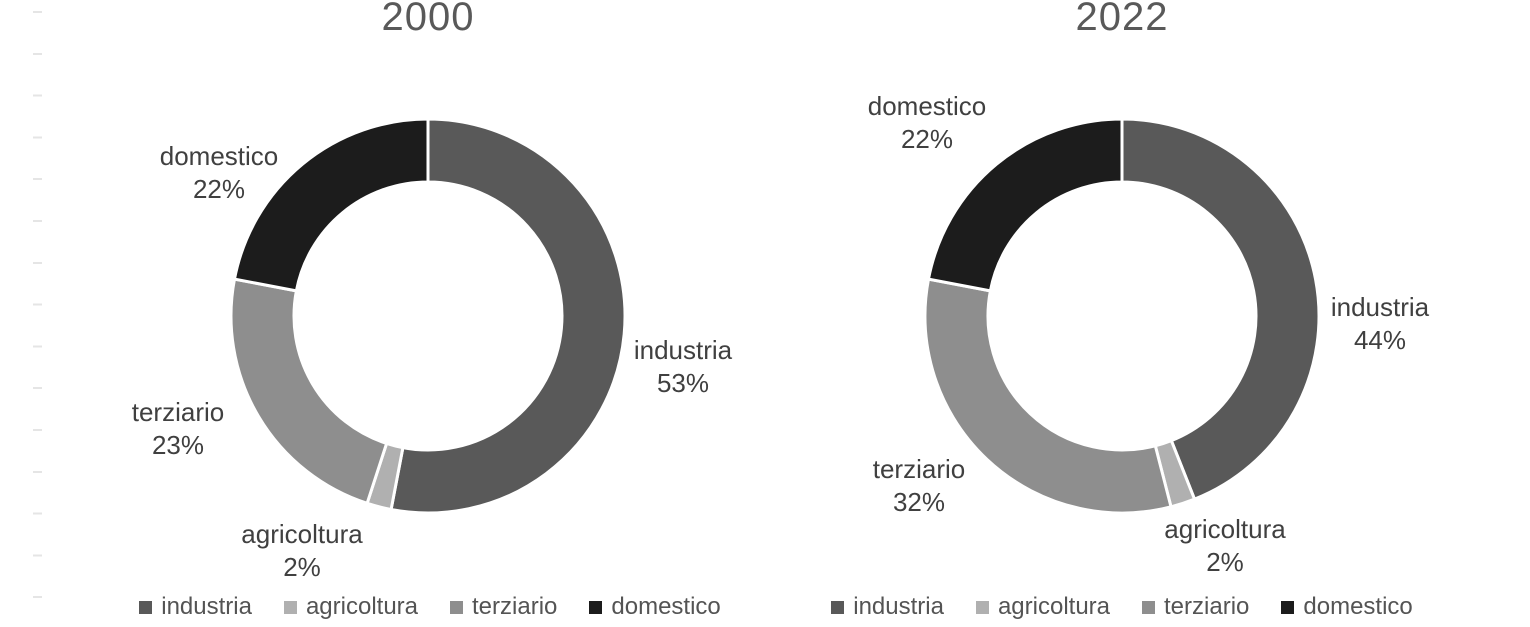 The height and width of the screenshot is (627, 1530). I want to click on chart-title-2022: 2022, so click(1122, 19).